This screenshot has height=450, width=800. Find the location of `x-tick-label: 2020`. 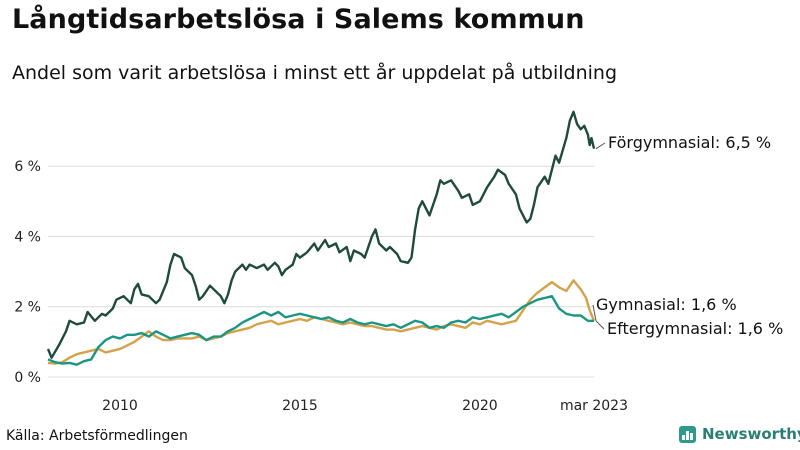

x-tick-label: 2020 is located at coordinates (480, 406).